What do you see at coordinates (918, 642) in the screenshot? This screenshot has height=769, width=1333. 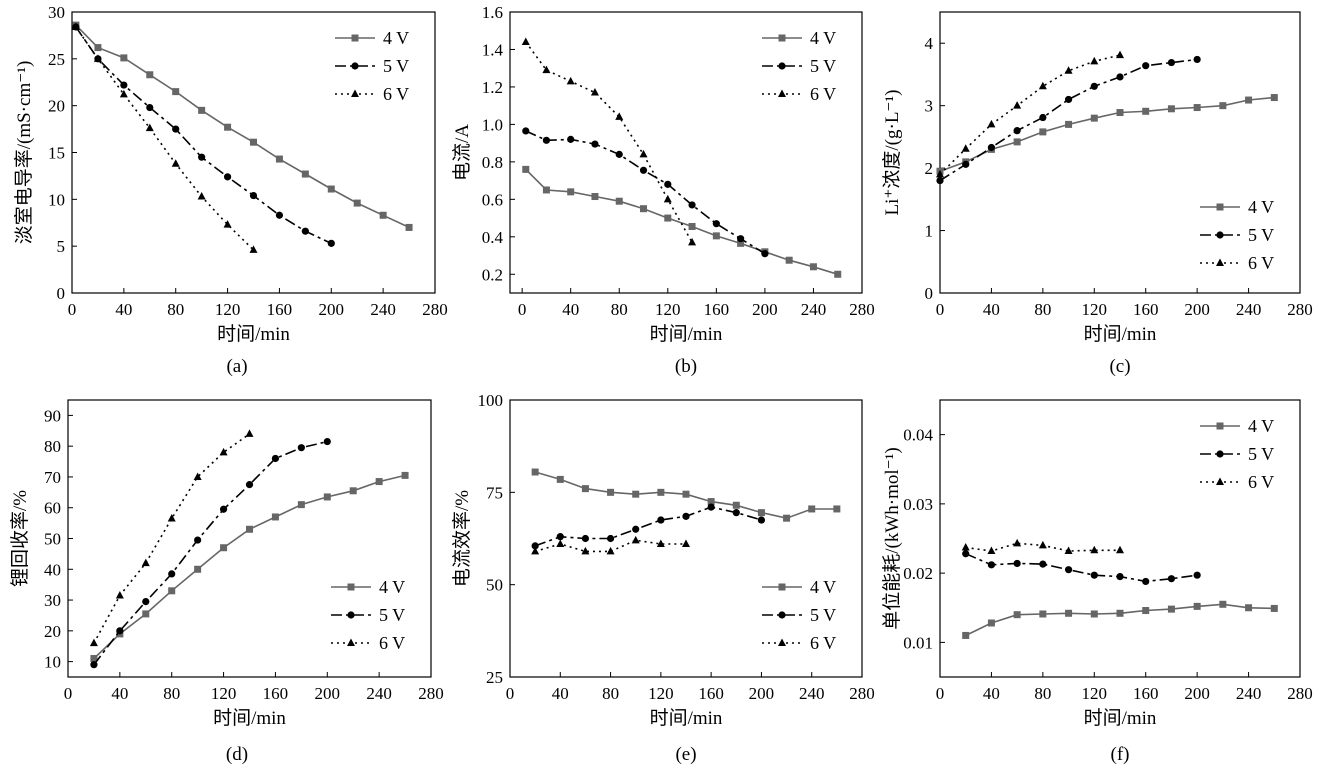 I see `y-tick-label: 0.01` at bounding box center [918, 642].